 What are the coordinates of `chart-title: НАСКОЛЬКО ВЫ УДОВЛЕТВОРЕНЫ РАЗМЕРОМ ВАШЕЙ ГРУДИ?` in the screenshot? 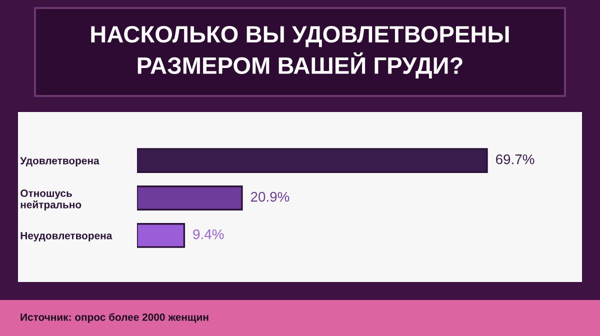 It's located at (300, 52).